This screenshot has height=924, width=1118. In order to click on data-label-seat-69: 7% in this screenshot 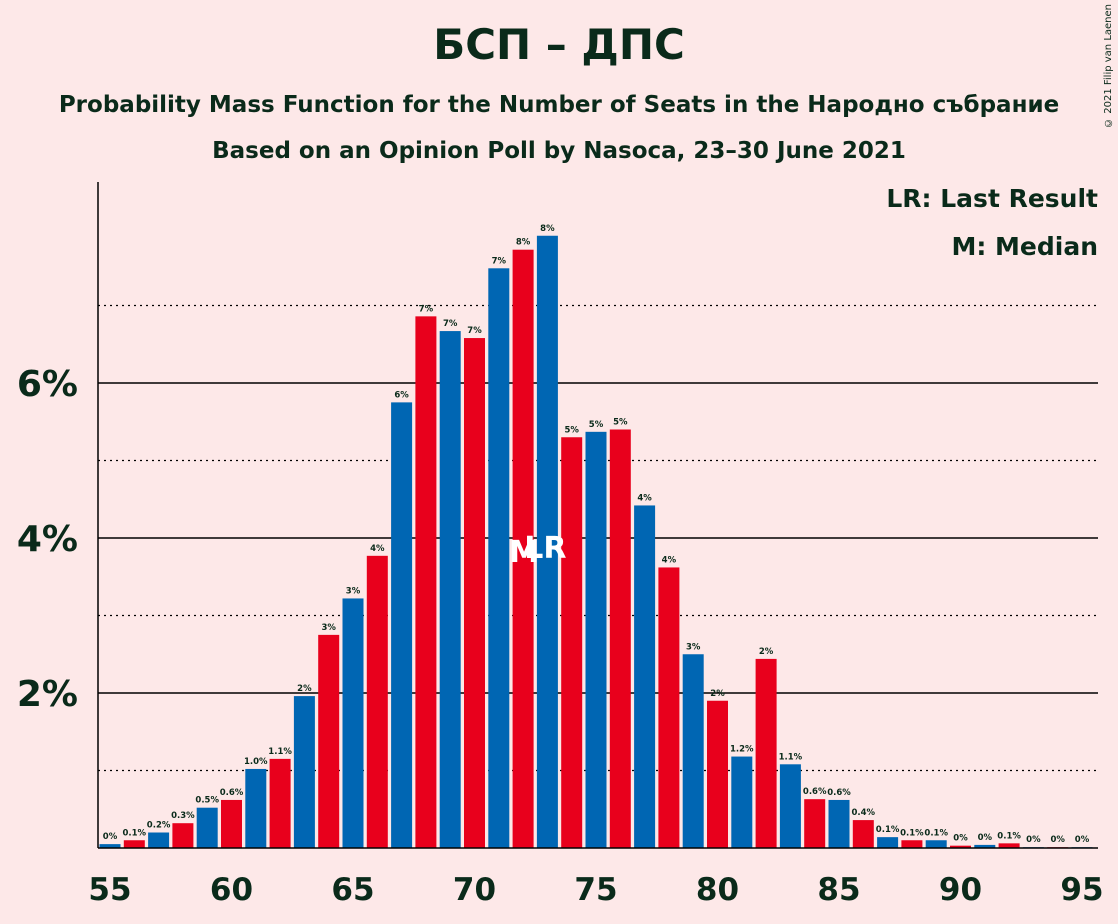, I will do `click(450, 324)`.